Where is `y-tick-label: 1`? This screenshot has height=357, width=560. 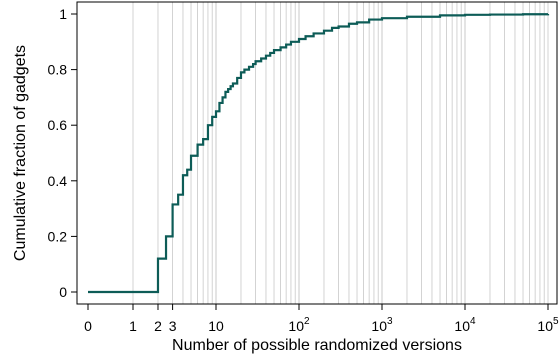 y-tick-label: 1 is located at coordinates (63, 14).